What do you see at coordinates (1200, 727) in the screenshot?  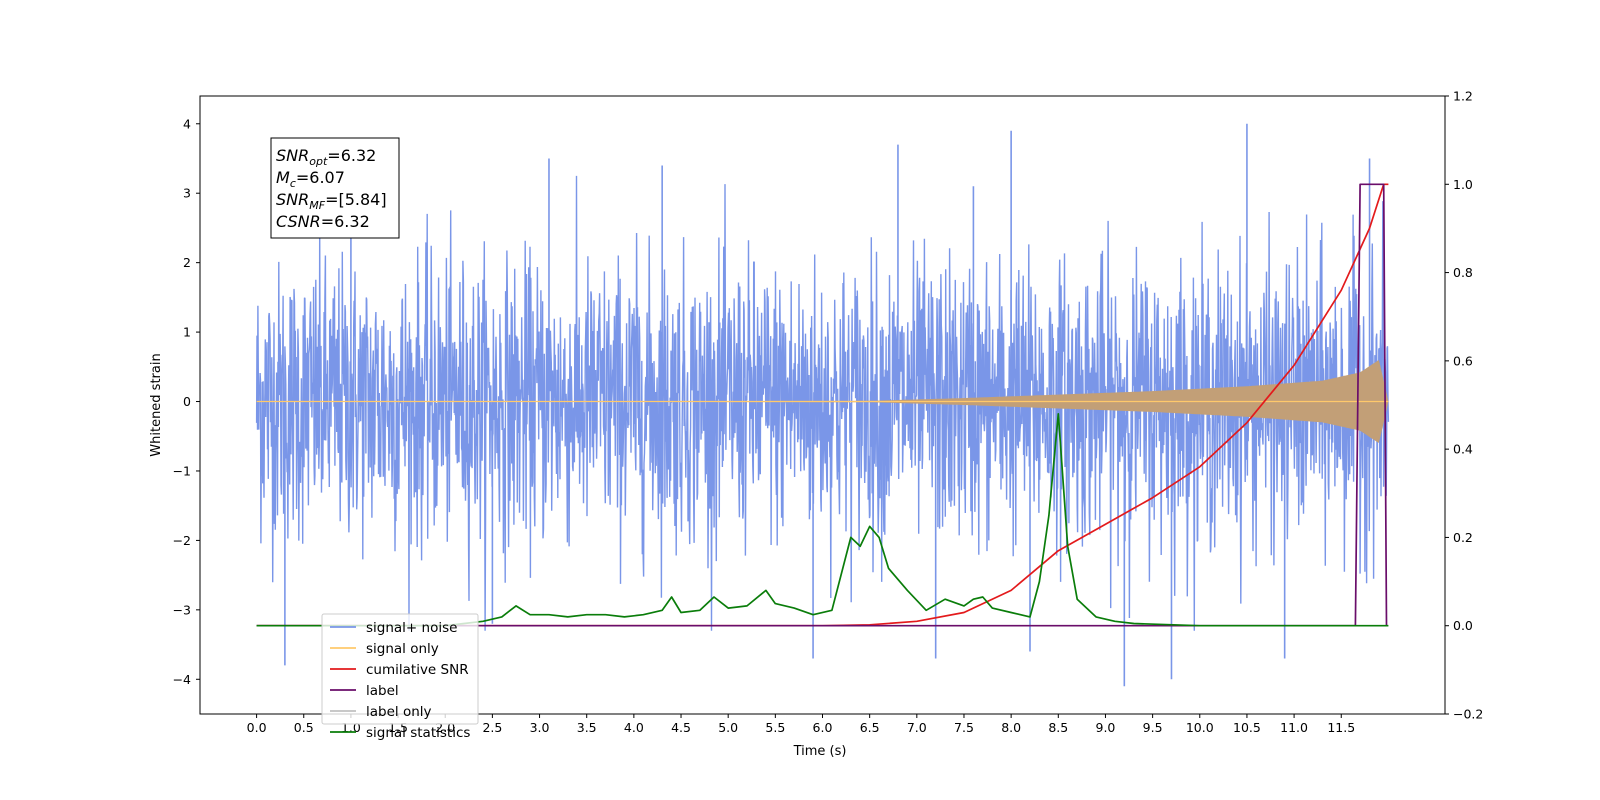 I see `x-tick-label: 10.0` at bounding box center [1200, 727].